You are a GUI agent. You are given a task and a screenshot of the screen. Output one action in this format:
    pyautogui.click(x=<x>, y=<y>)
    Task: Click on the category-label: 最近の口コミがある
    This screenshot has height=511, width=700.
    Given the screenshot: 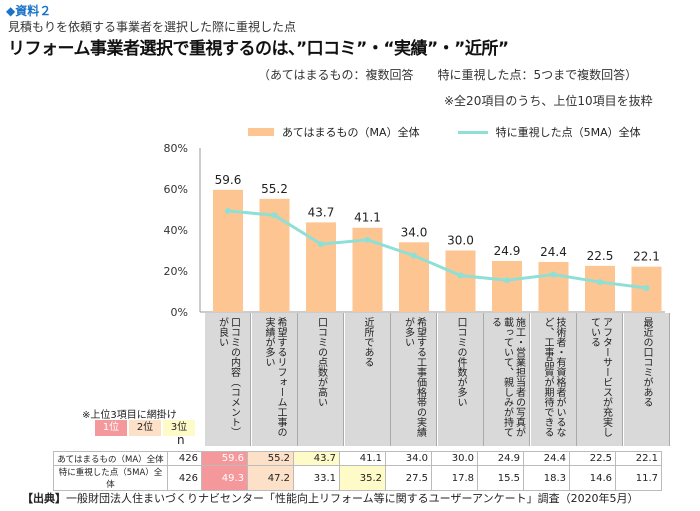 What is the action you would take?
    pyautogui.click(x=646, y=379)
    